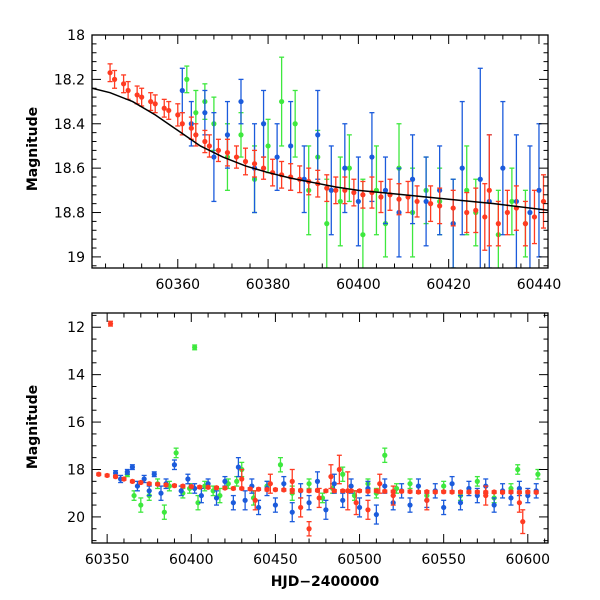 The width and height of the screenshot is (600, 600). Describe the element at coordinates (539, 285) in the screenshot. I see `x-tick-label: 60440` at that location.